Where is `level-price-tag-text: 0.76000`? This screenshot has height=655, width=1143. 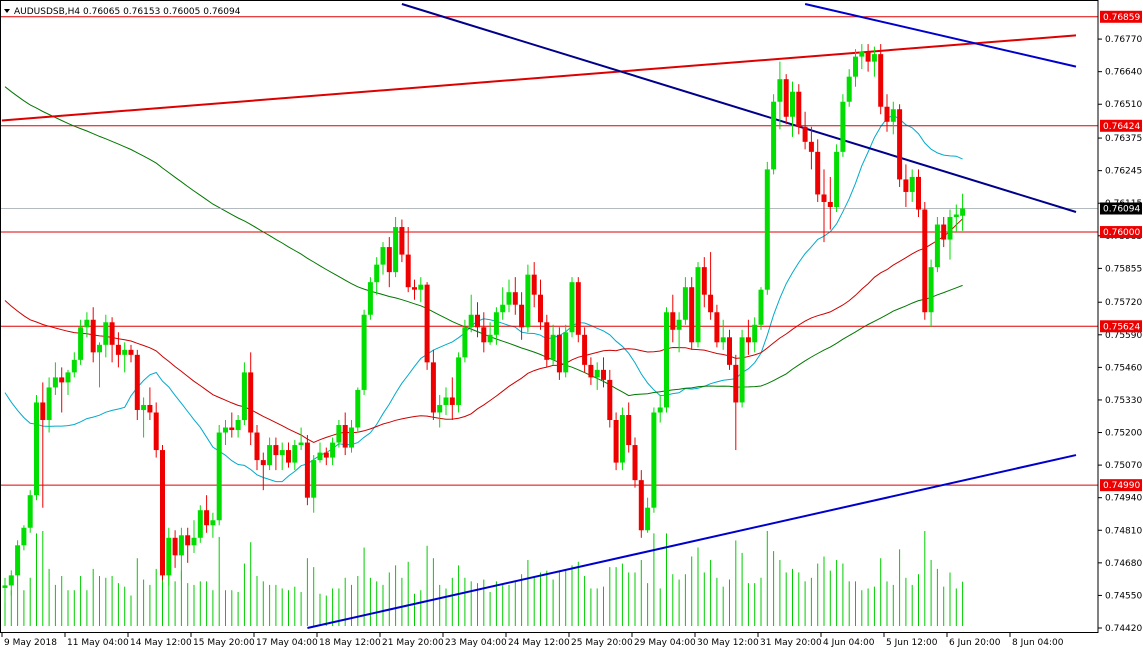 level-price-tag-text: 0.76000 is located at coordinates (1121, 233).